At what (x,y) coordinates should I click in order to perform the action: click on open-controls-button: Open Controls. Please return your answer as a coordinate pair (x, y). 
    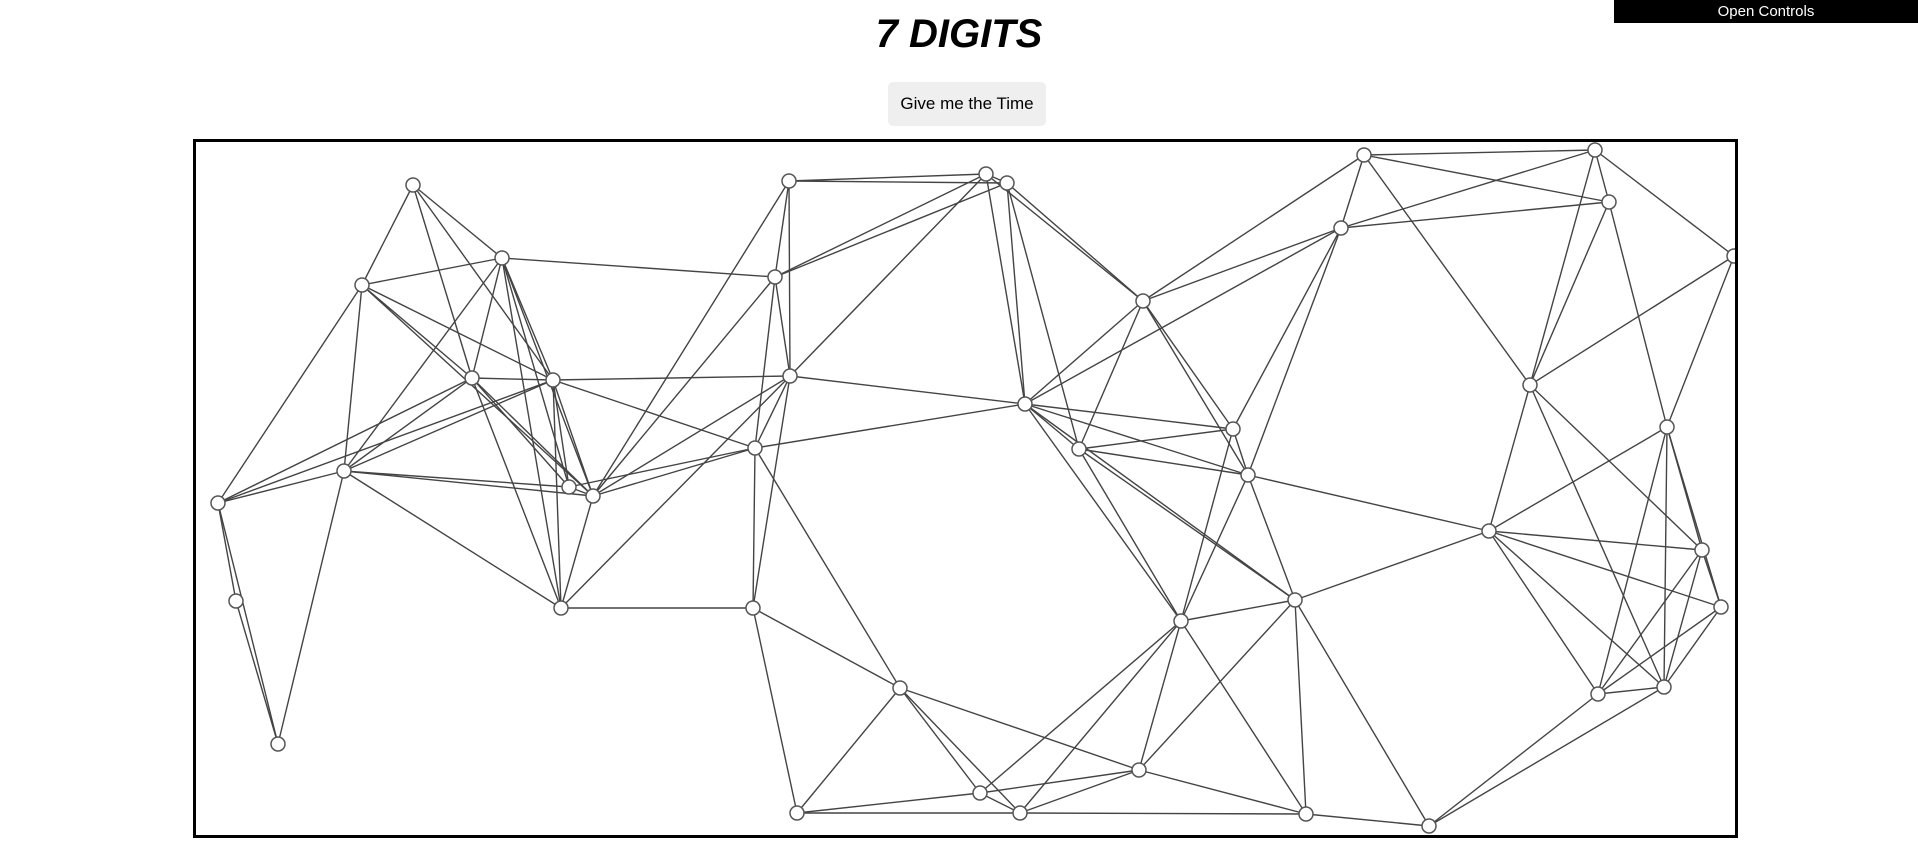
    Looking at the image, I should click on (1766, 11).